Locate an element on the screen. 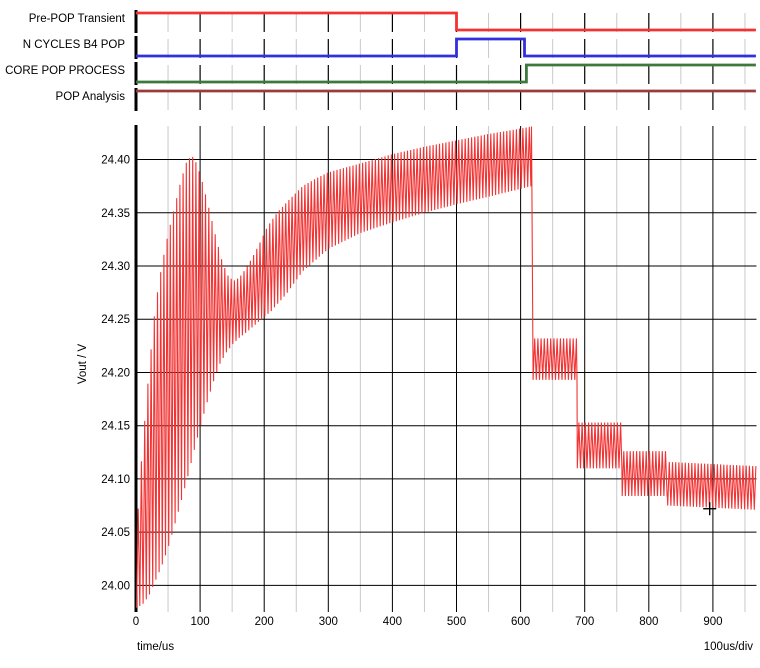 The image size is (760, 668). y-tick-label: 24.40 is located at coordinates (115, 161).